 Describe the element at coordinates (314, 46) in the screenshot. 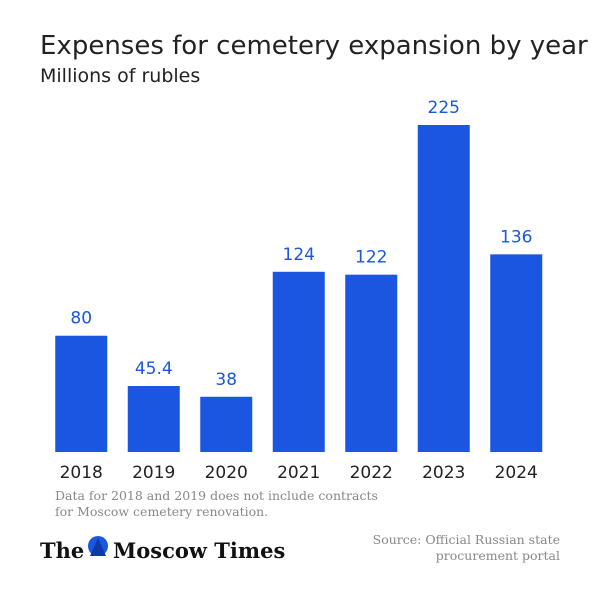

I see `chart-title: Expenses for cemetery expansion by year` at that location.